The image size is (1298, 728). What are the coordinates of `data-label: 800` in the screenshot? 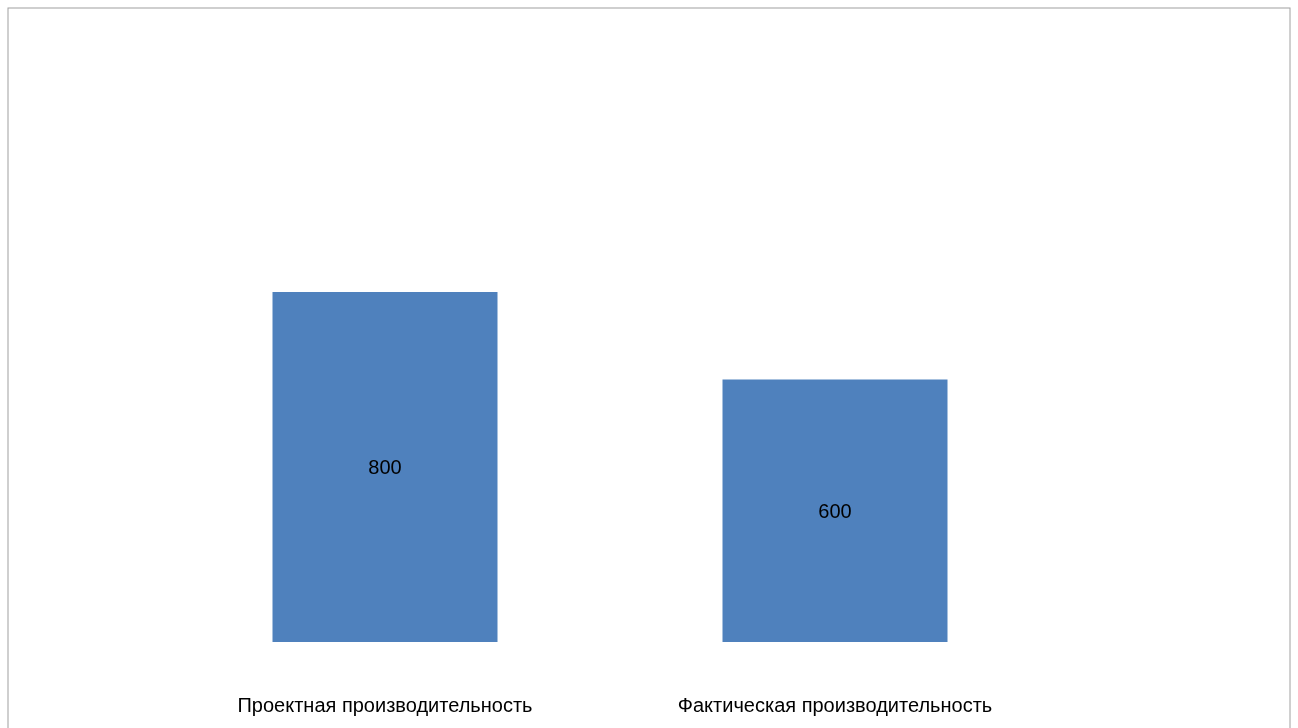 It's located at (385, 467).